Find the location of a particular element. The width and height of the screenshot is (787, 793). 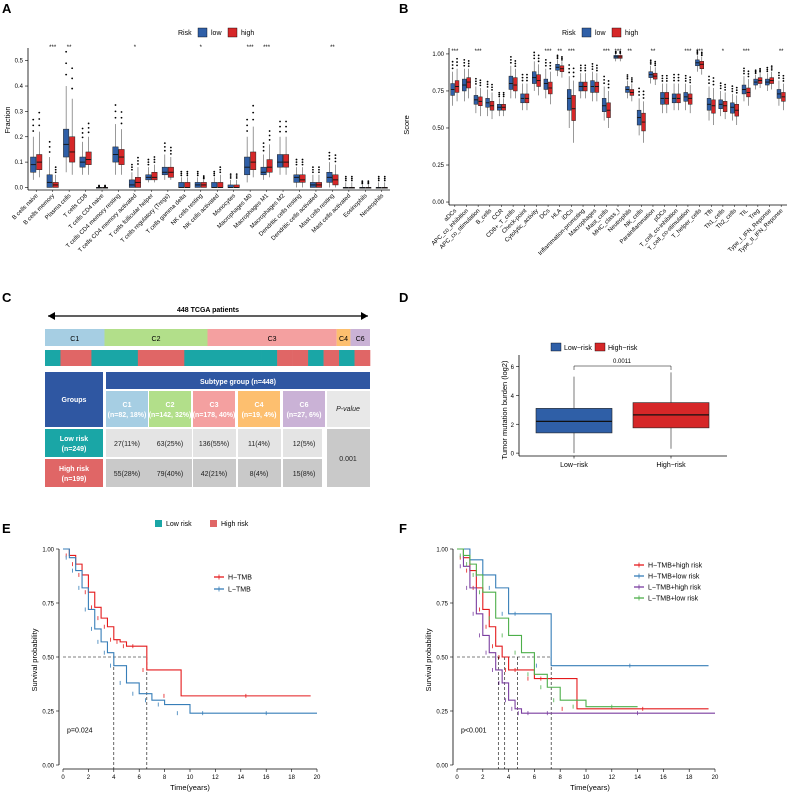

panel-c-groups-cell is located at coordinates (74, 399).